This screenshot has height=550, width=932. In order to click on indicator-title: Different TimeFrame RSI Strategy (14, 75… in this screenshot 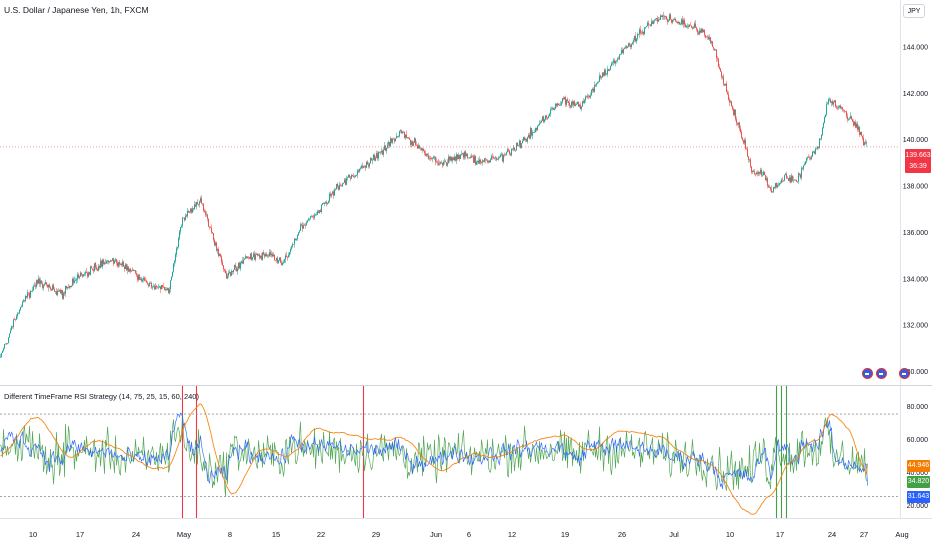, I will do `click(101, 396)`.